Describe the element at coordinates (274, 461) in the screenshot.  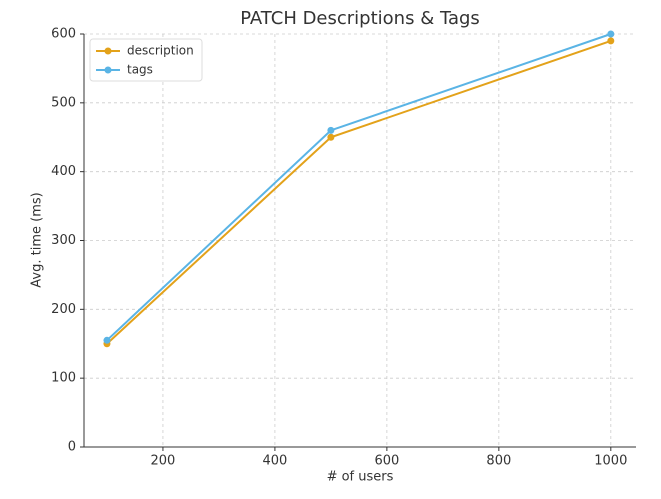
I see `x-tick-label: 400` at that location.